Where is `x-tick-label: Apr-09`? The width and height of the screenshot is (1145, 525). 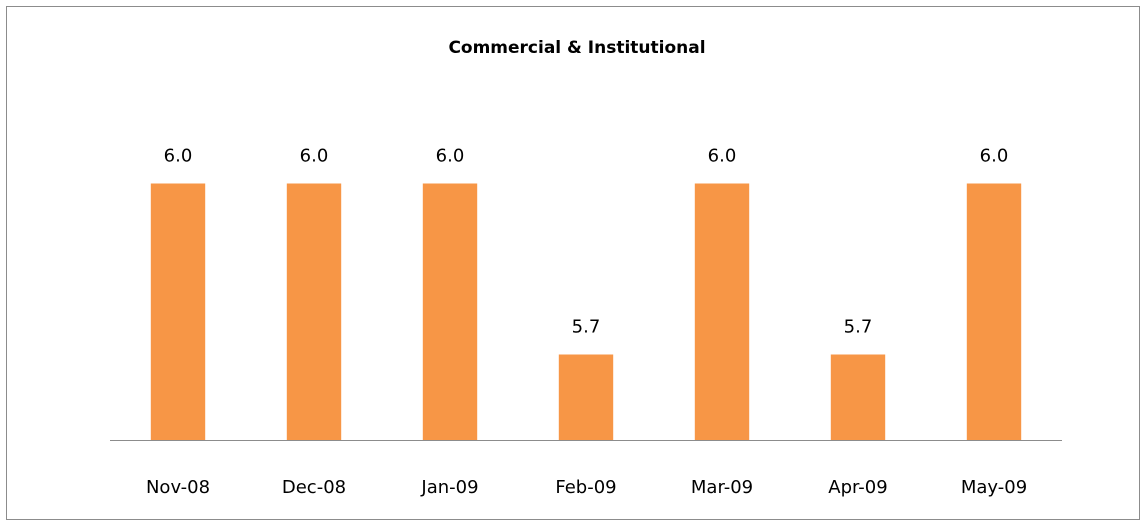
x-tick-label: Apr-09 is located at coordinates (857, 487).